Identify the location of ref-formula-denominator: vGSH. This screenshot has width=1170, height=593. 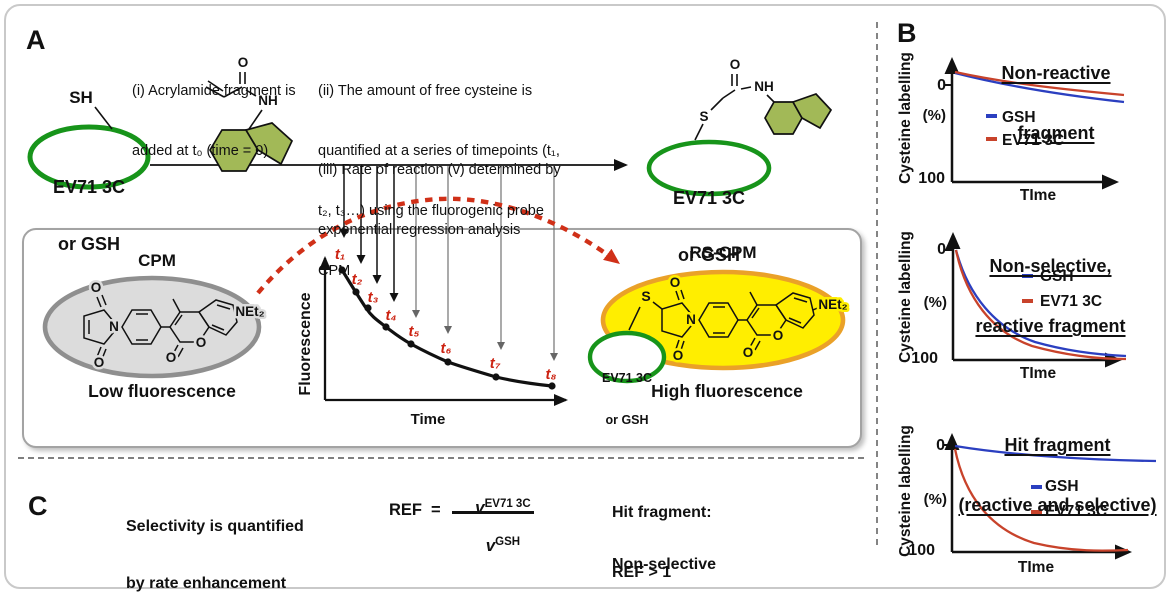
(494, 546).